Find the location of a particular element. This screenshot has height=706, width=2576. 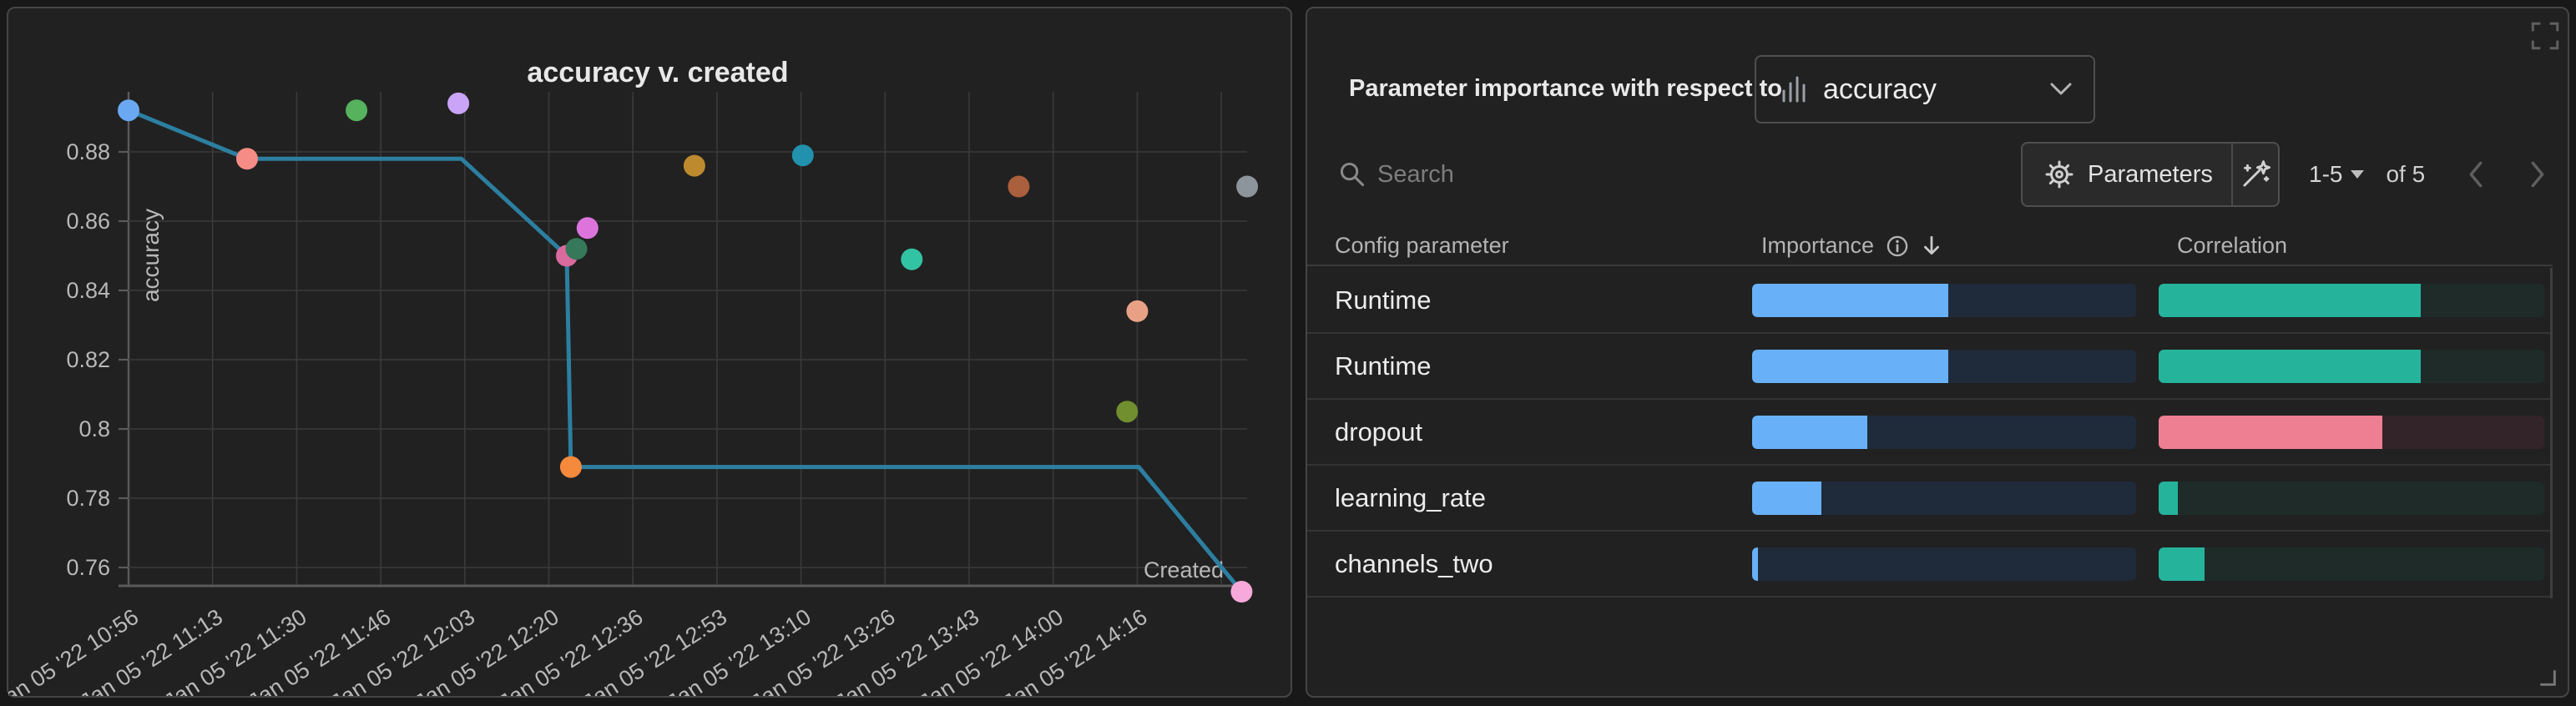

magic-wand-icon is located at coordinates (2256, 173).